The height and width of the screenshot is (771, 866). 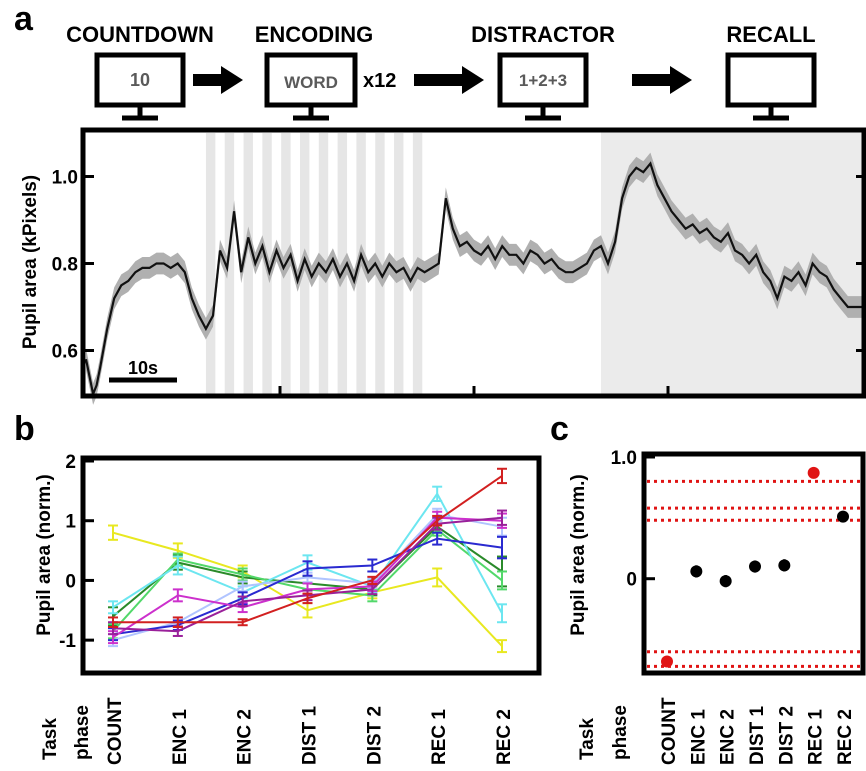 I want to click on panel-c-reference-lines, so click(x=753, y=573).